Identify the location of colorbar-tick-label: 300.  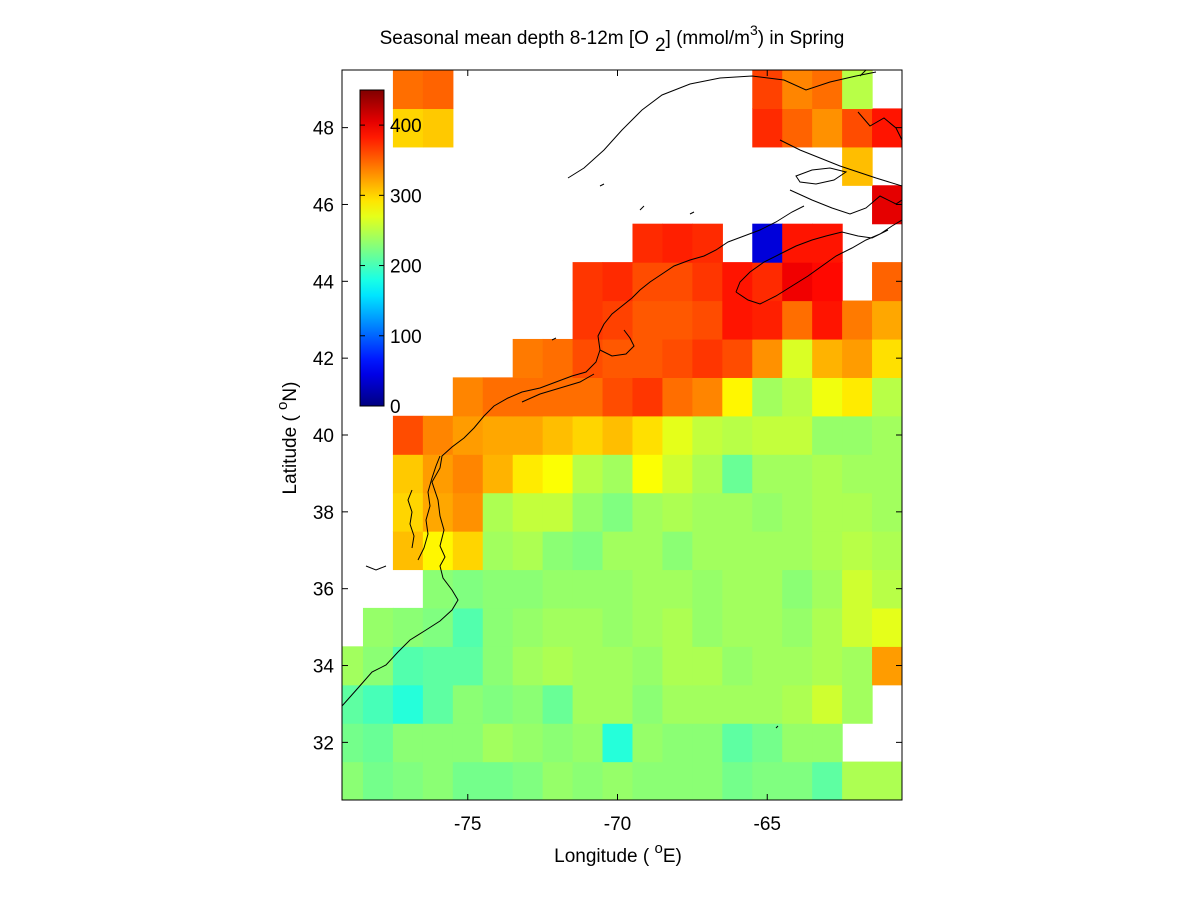
(406, 196).